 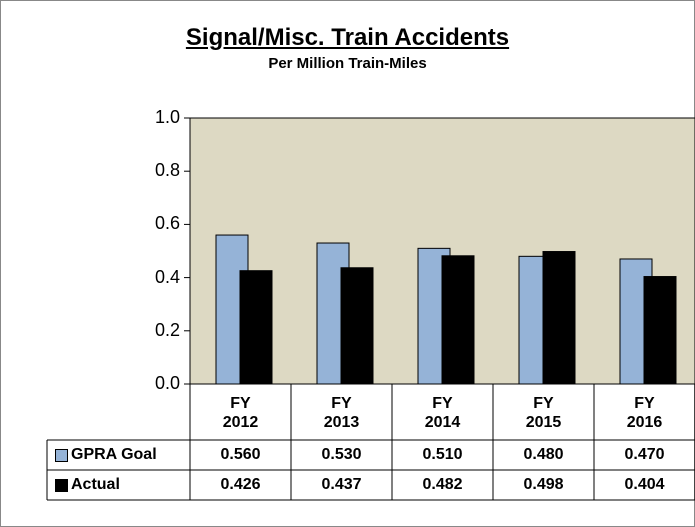 I want to click on chart-subtitle: Per Million Train-Miles, so click(x=347, y=63).